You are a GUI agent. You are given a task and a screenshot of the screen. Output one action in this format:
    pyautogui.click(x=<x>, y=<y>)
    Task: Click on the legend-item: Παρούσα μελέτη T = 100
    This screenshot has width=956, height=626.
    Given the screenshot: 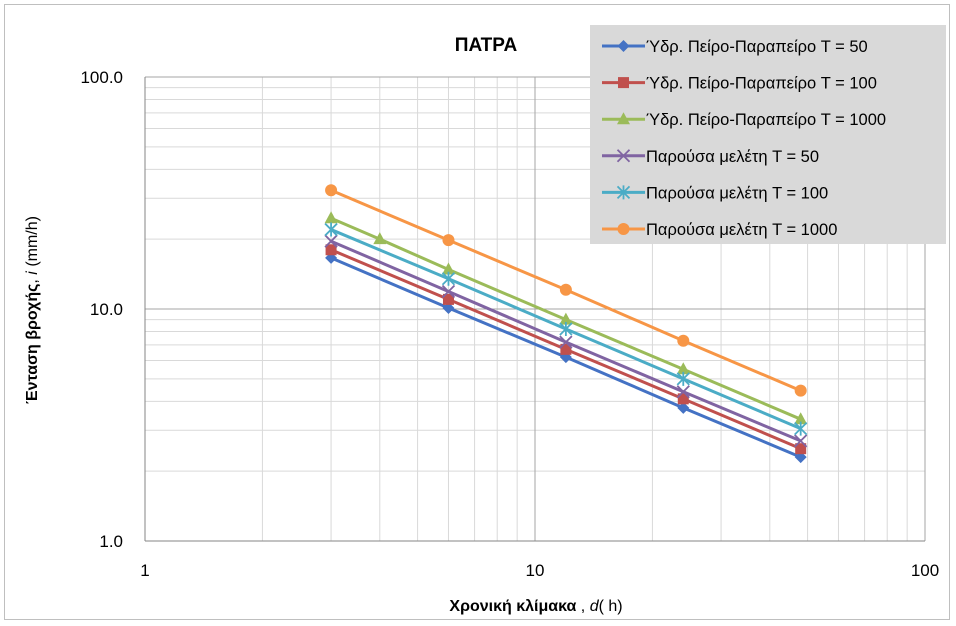 What is the action you would take?
    pyautogui.click(x=715, y=193)
    